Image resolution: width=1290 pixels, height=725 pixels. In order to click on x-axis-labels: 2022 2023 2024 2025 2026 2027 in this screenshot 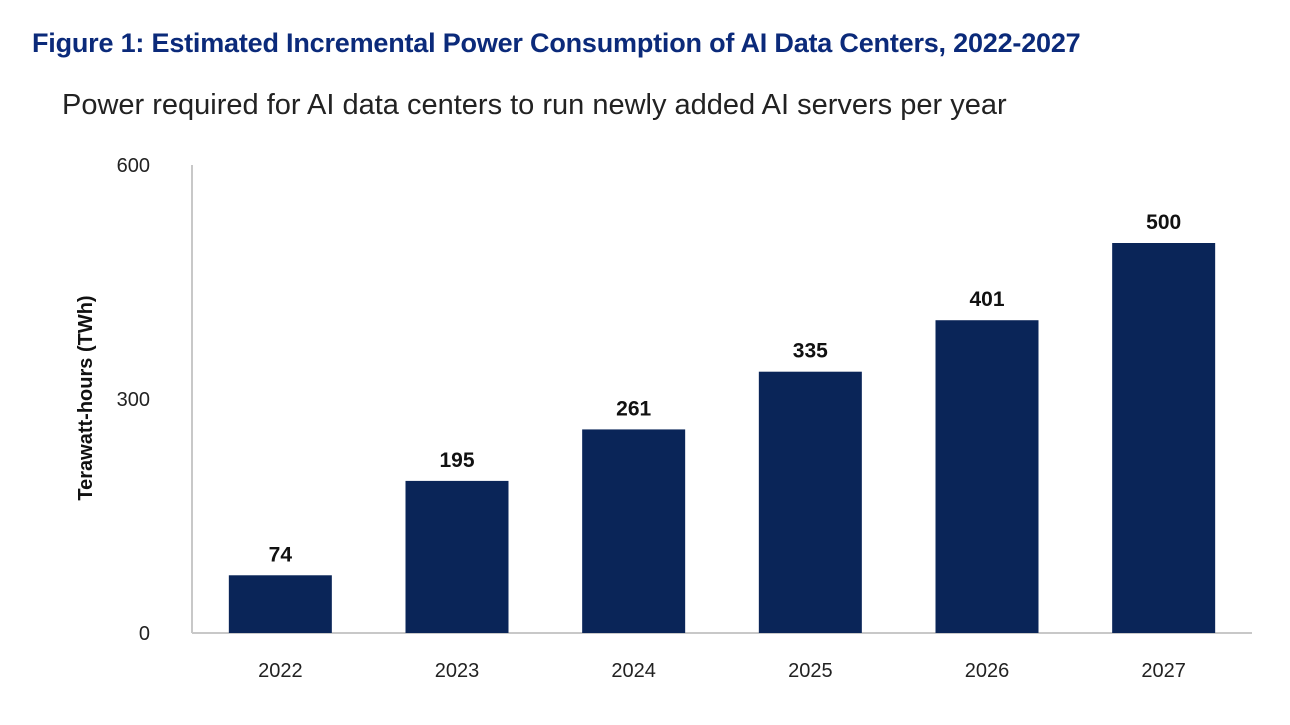, I will do `click(722, 671)`.